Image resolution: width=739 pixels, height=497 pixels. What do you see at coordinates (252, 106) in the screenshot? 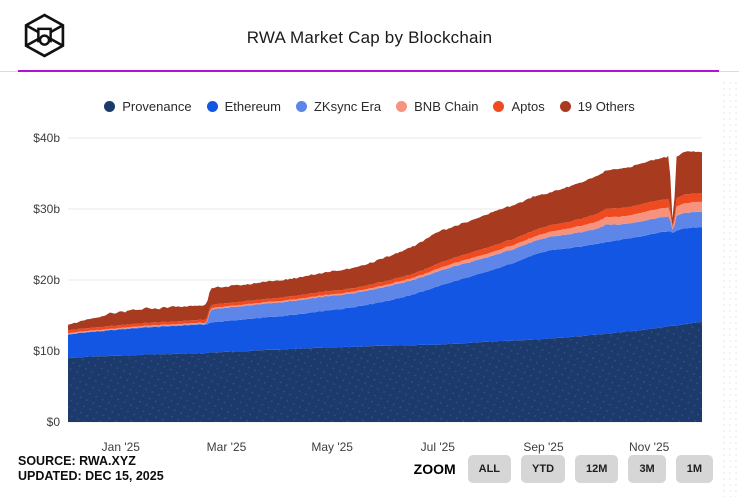
I see `legend-item-label: Ethereum` at bounding box center [252, 106].